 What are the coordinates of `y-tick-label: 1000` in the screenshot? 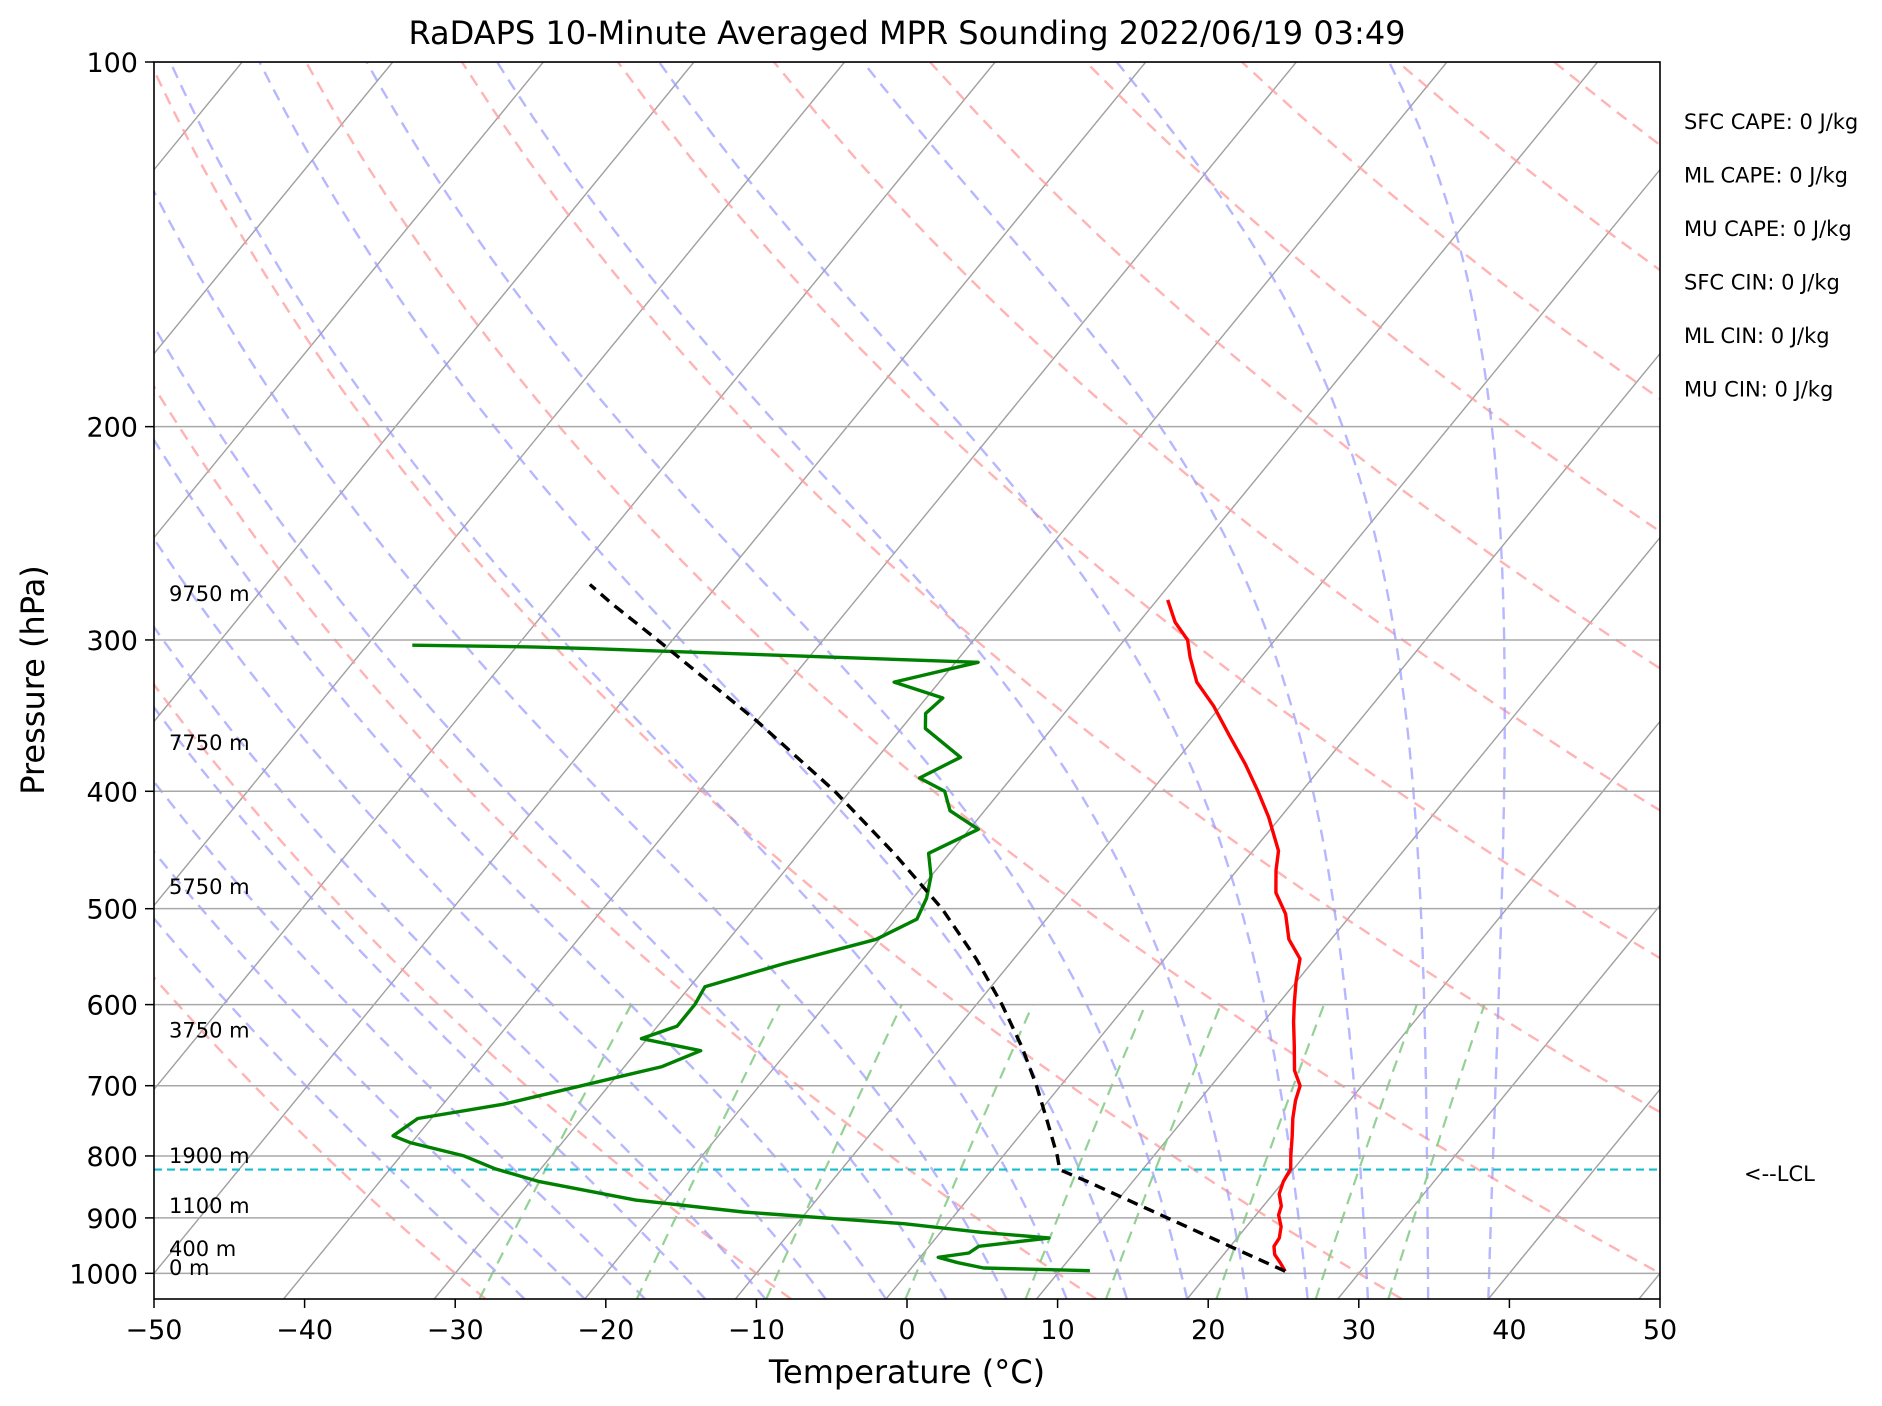 It's located at (103, 1274).